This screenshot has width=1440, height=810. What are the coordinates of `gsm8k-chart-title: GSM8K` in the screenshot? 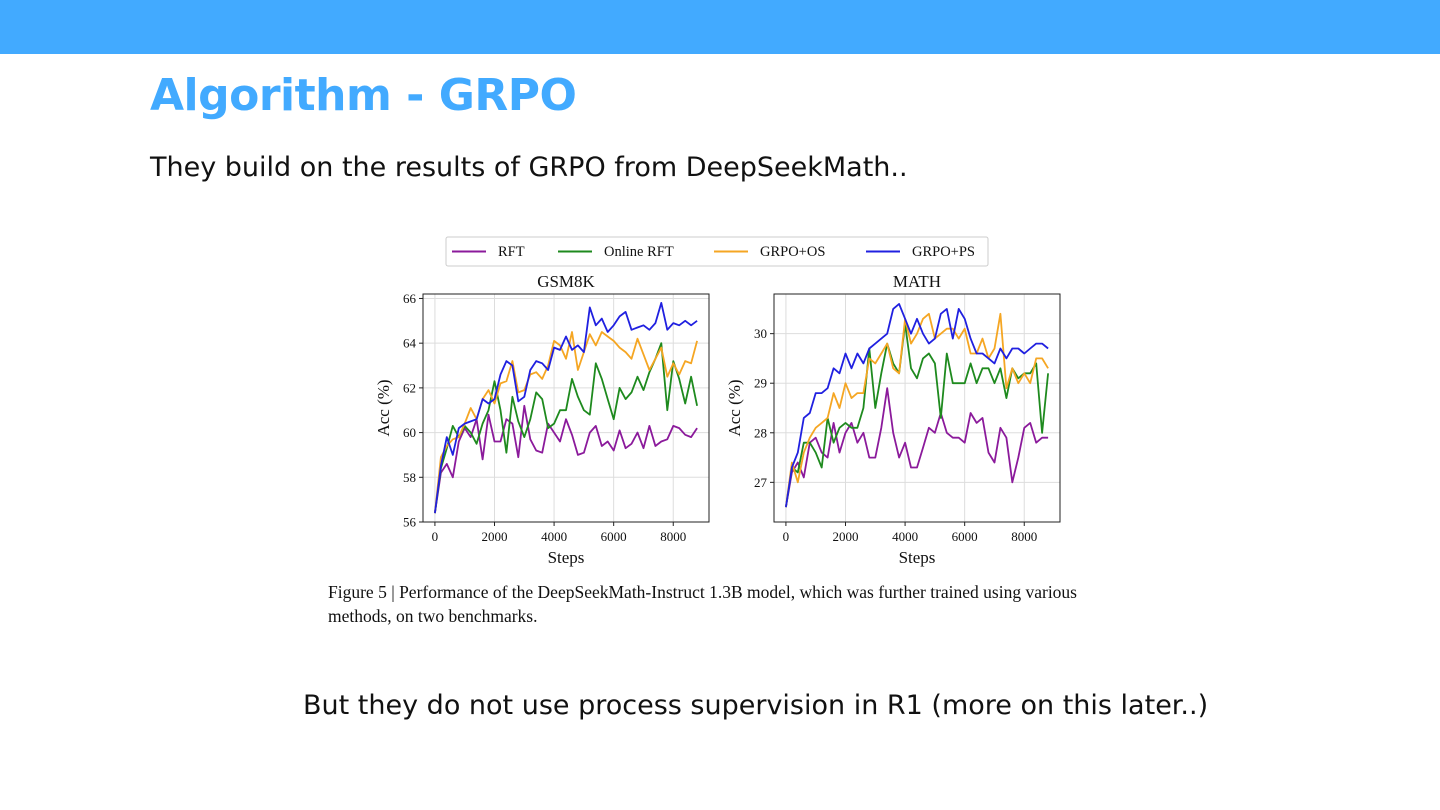 It's located at (566, 281).